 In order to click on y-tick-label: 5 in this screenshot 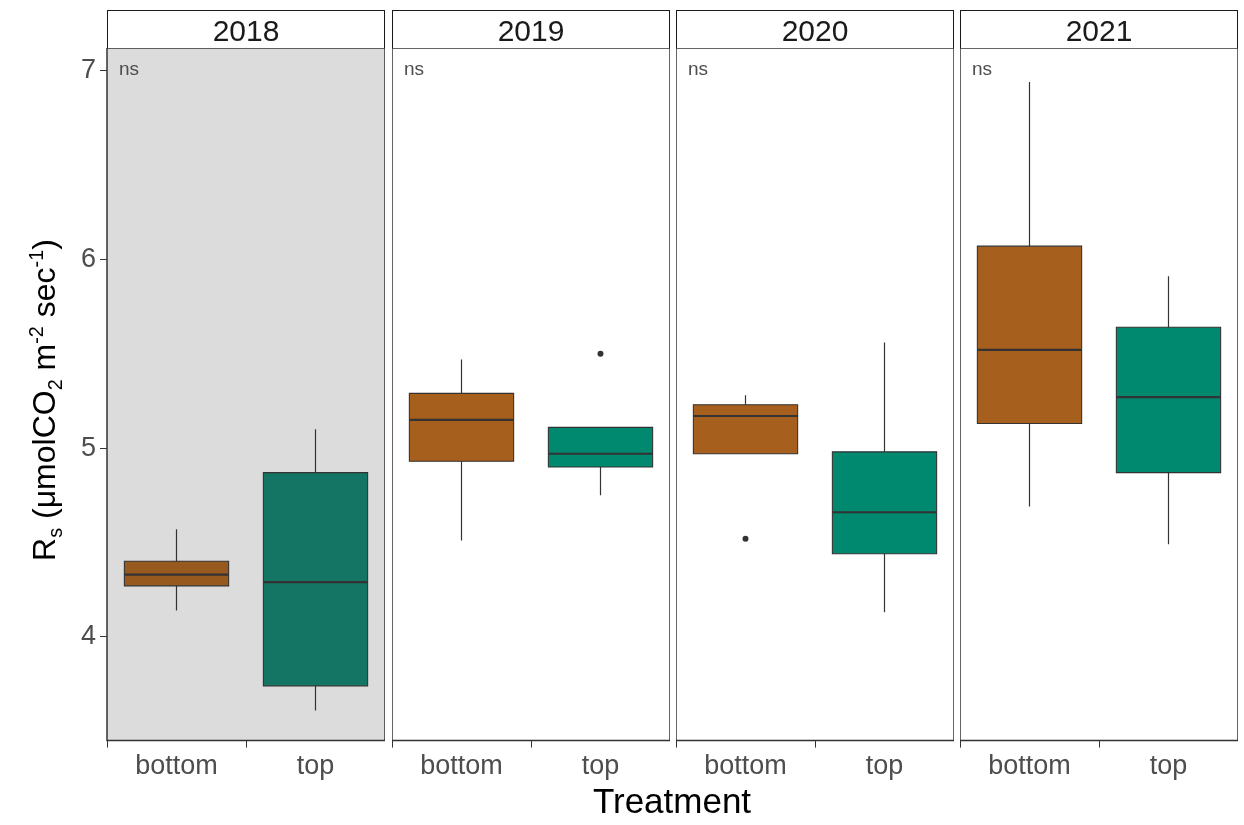, I will do `click(88, 446)`.